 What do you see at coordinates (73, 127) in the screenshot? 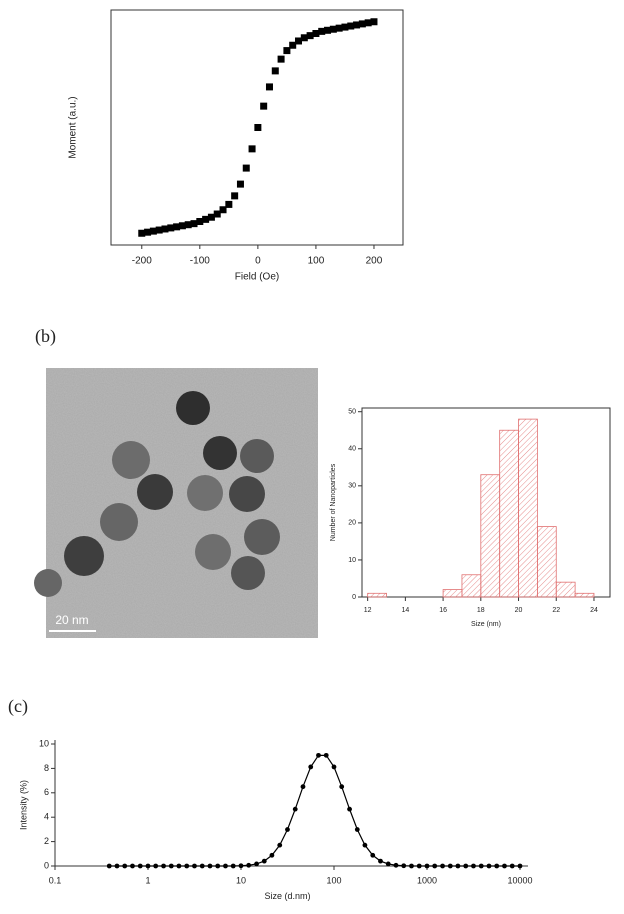
I see `y-axis-label: Moment (a.u.)` at bounding box center [73, 127].